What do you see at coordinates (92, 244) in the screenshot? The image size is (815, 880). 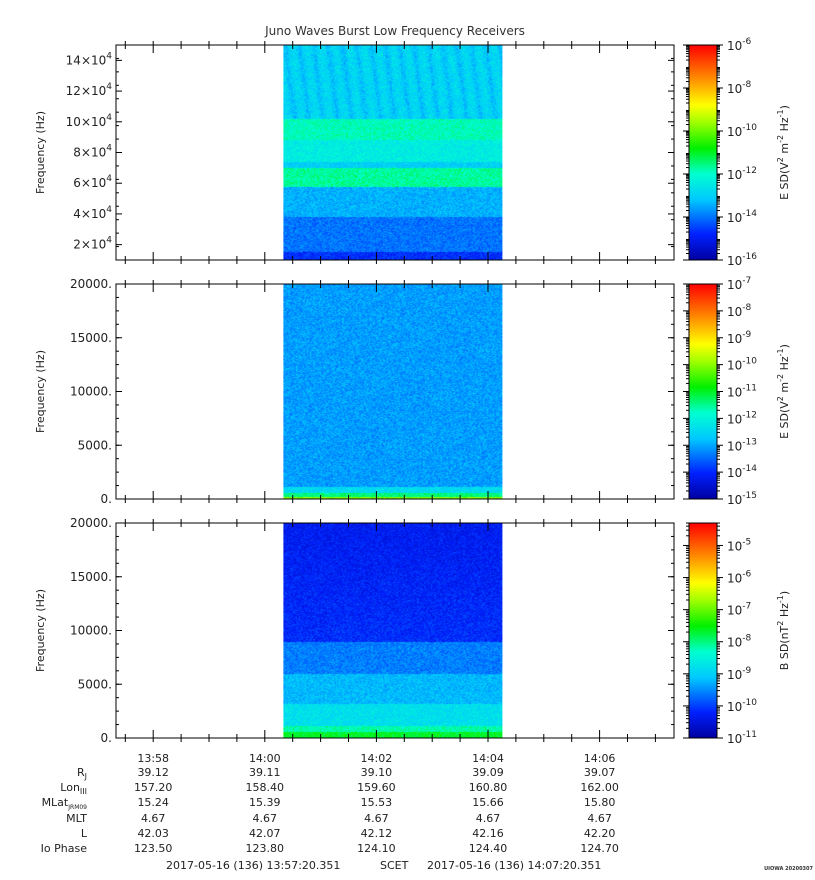 I see `y-tick-label: 2×104` at bounding box center [92, 244].